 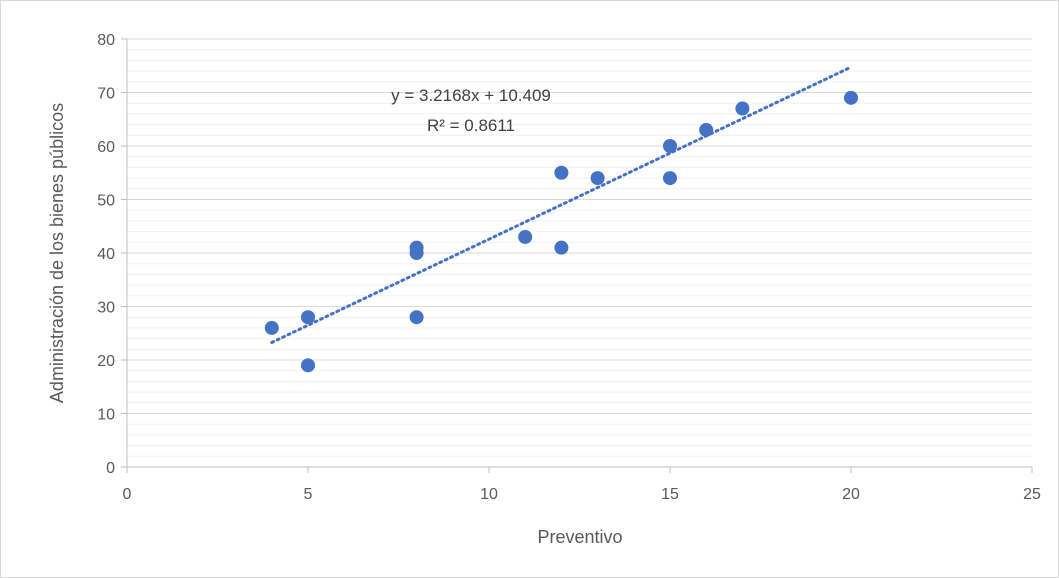 What do you see at coordinates (1032, 494) in the screenshot?
I see `x-tick-label: 25` at bounding box center [1032, 494].